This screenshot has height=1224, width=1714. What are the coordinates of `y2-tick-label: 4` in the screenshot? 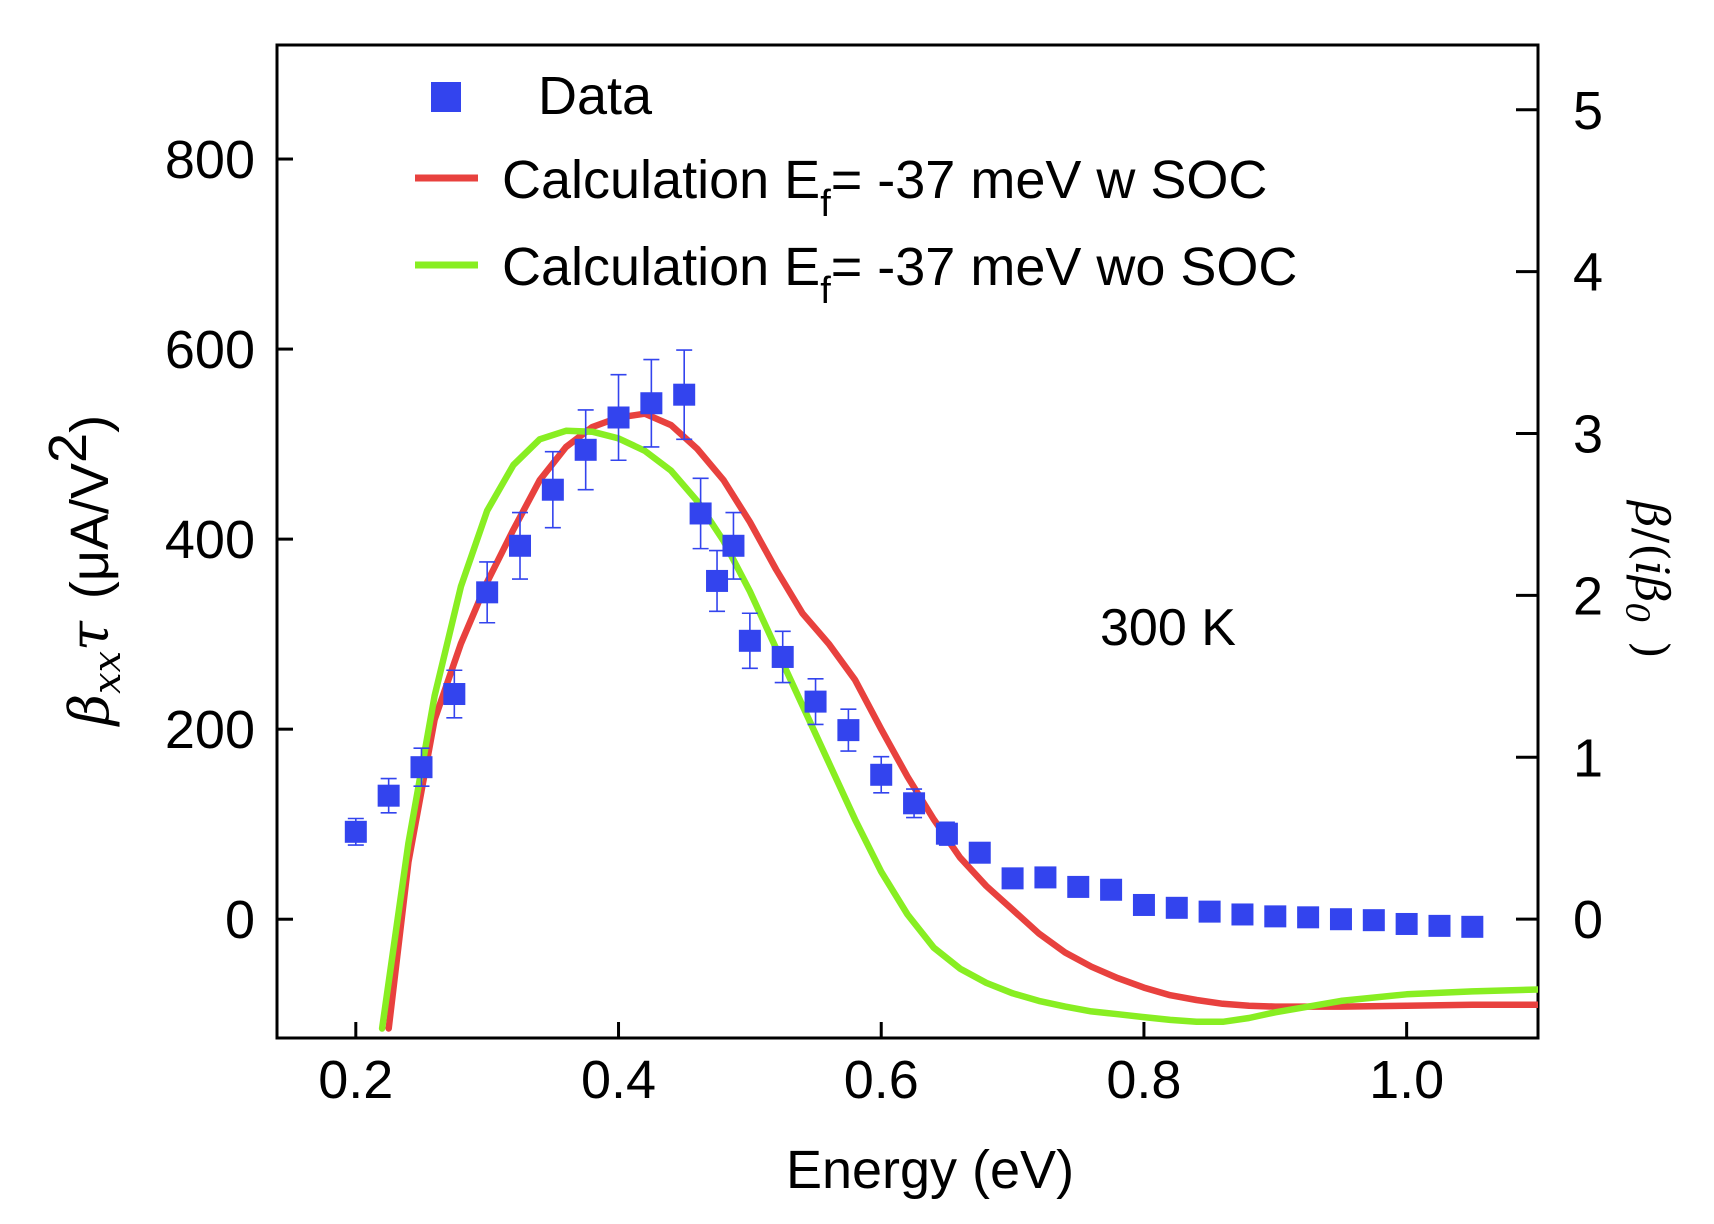 It's located at (1588, 273).